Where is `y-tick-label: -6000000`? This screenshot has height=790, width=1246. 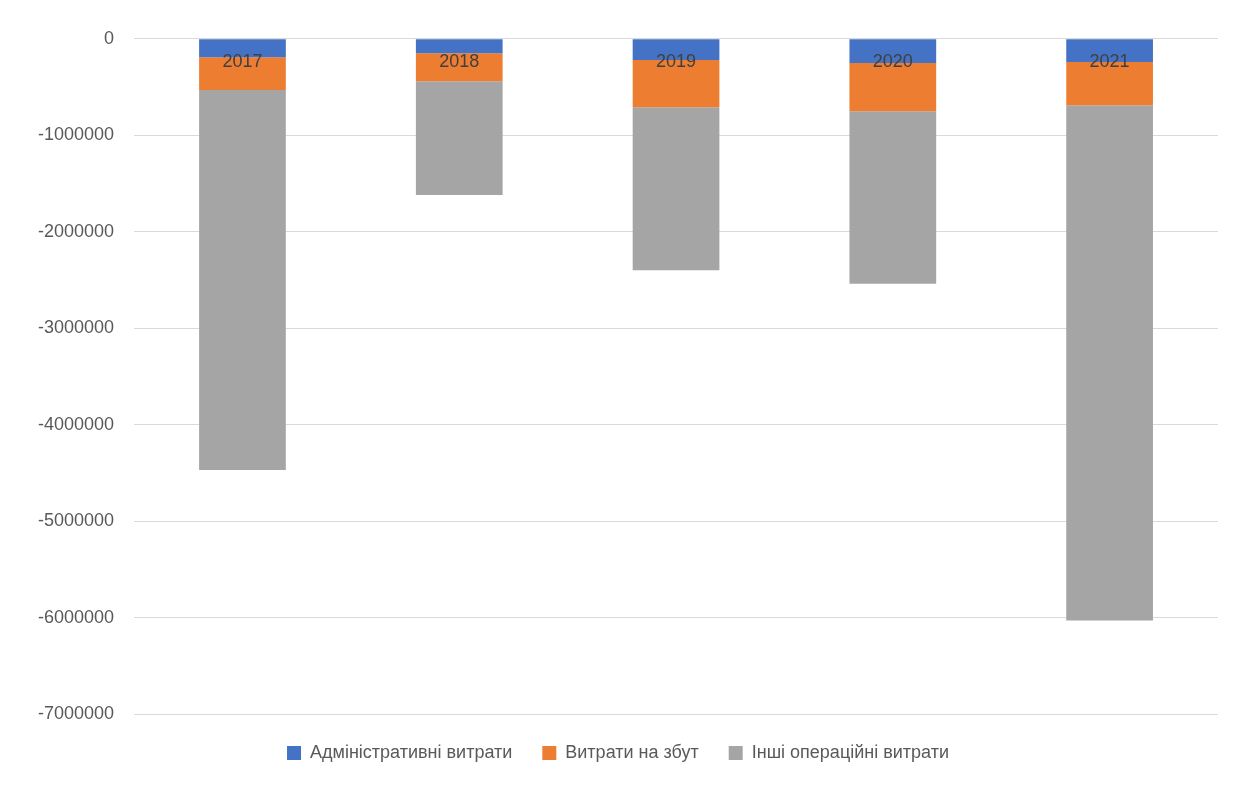
y-tick-label: -6000000 is located at coordinates (76, 616).